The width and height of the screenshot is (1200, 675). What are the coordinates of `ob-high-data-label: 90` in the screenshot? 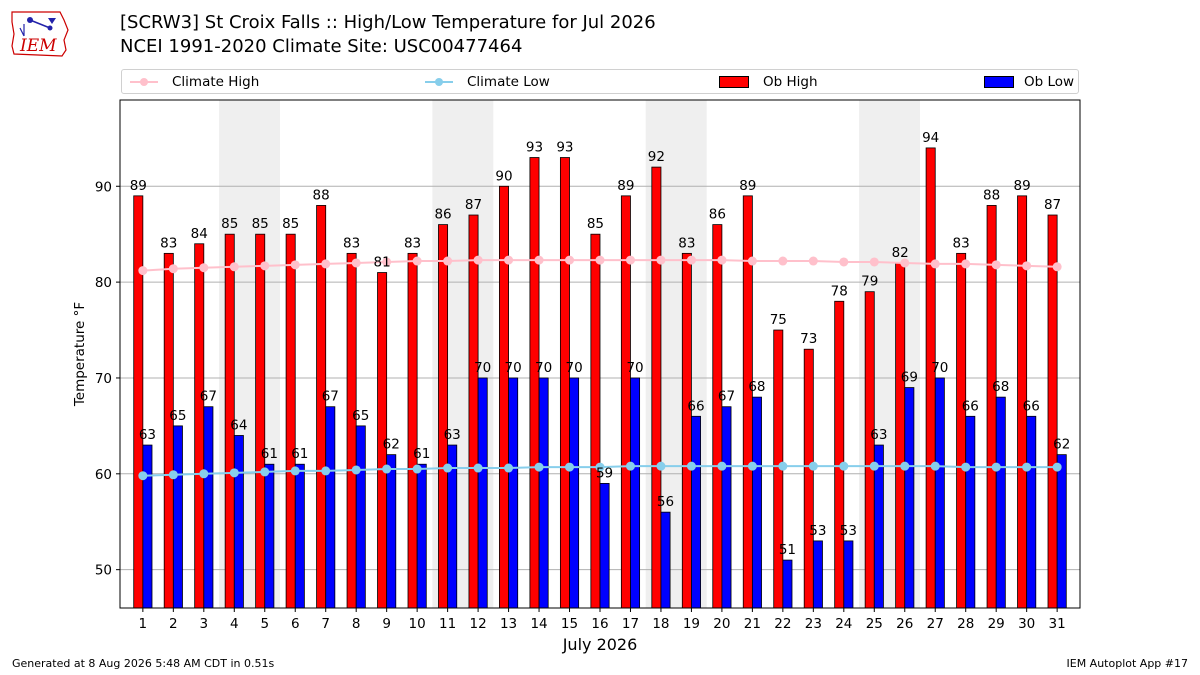 It's located at (503, 176).